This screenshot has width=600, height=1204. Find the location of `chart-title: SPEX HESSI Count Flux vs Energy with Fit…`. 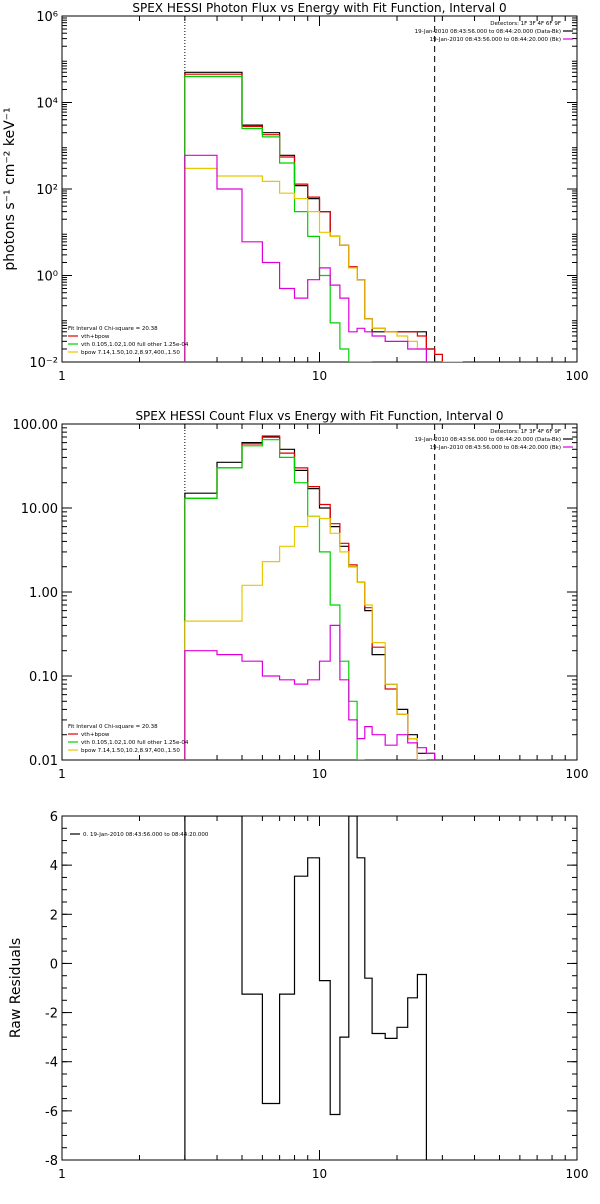

chart-title: SPEX HESSI Count Flux vs Energy with Fit… is located at coordinates (319, 416).